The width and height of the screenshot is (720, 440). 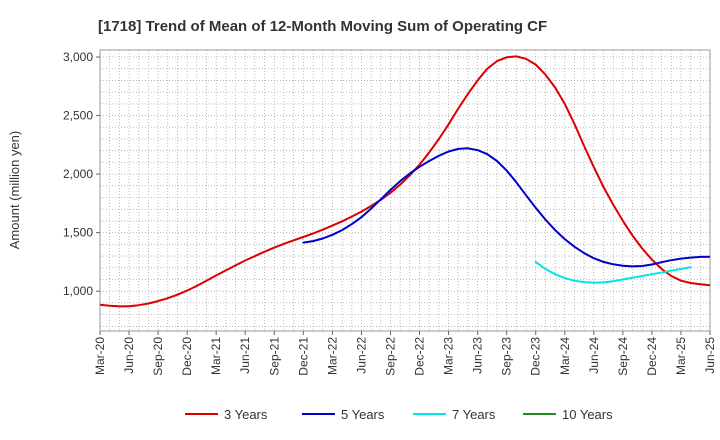 What do you see at coordinates (245, 355) in the screenshot?
I see `x-tick-label: Jun-21` at bounding box center [245, 355].